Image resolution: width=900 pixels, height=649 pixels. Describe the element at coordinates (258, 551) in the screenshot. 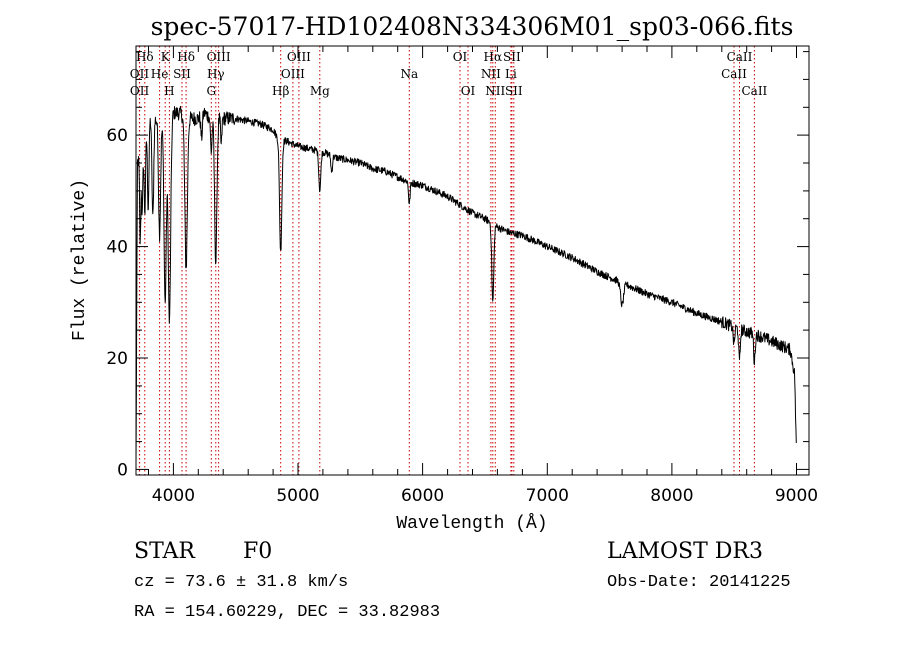

I see `object-subclass: F0` at that location.